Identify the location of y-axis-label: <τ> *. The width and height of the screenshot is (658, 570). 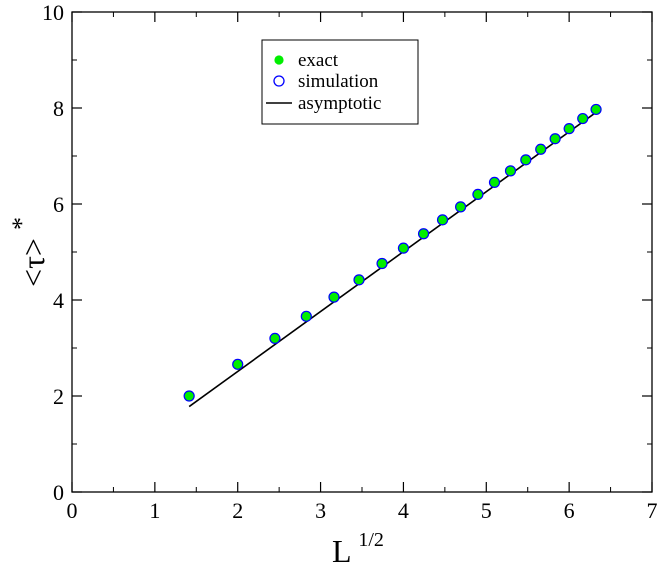
(29, 252).